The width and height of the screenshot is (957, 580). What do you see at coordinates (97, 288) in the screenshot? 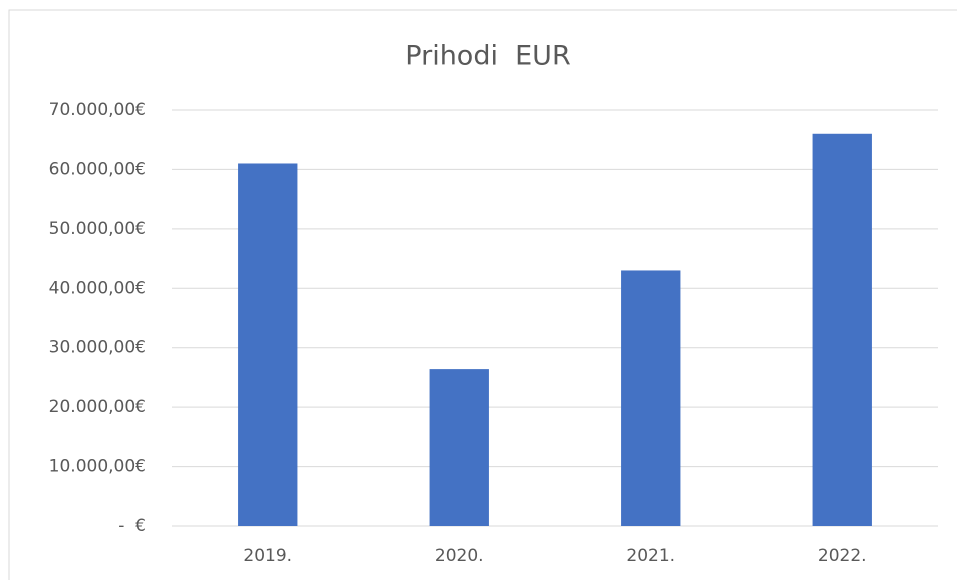
I see `y-tick-label: 40.000,00€` at bounding box center [97, 288].